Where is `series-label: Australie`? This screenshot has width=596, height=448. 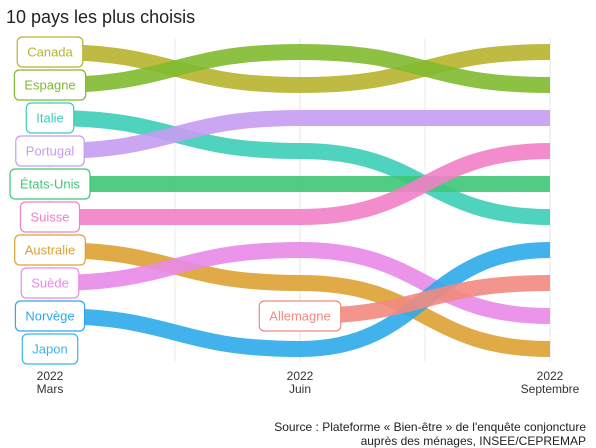
series-label: Australie is located at coordinates (50, 250).